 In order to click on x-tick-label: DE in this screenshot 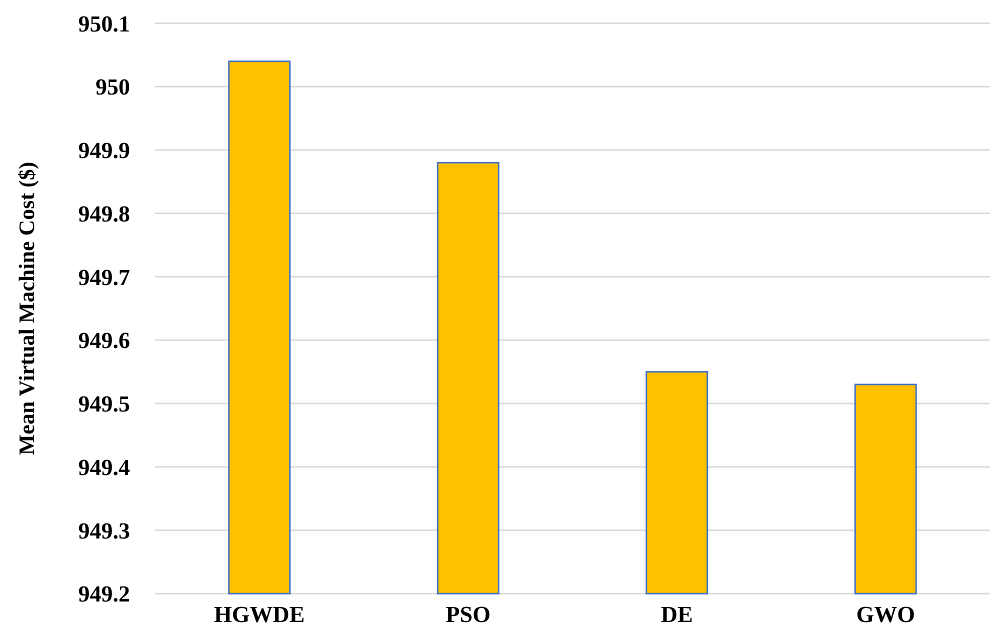, I will do `click(676, 614)`.